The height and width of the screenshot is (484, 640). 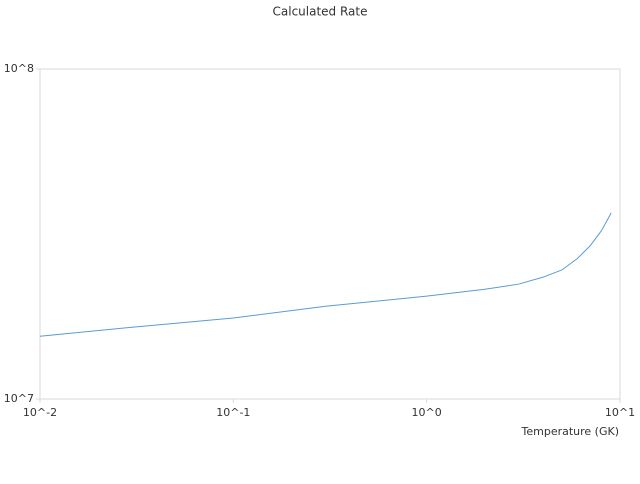 What do you see at coordinates (320, 12) in the screenshot?
I see `chart-title: Calculated Rate` at bounding box center [320, 12].